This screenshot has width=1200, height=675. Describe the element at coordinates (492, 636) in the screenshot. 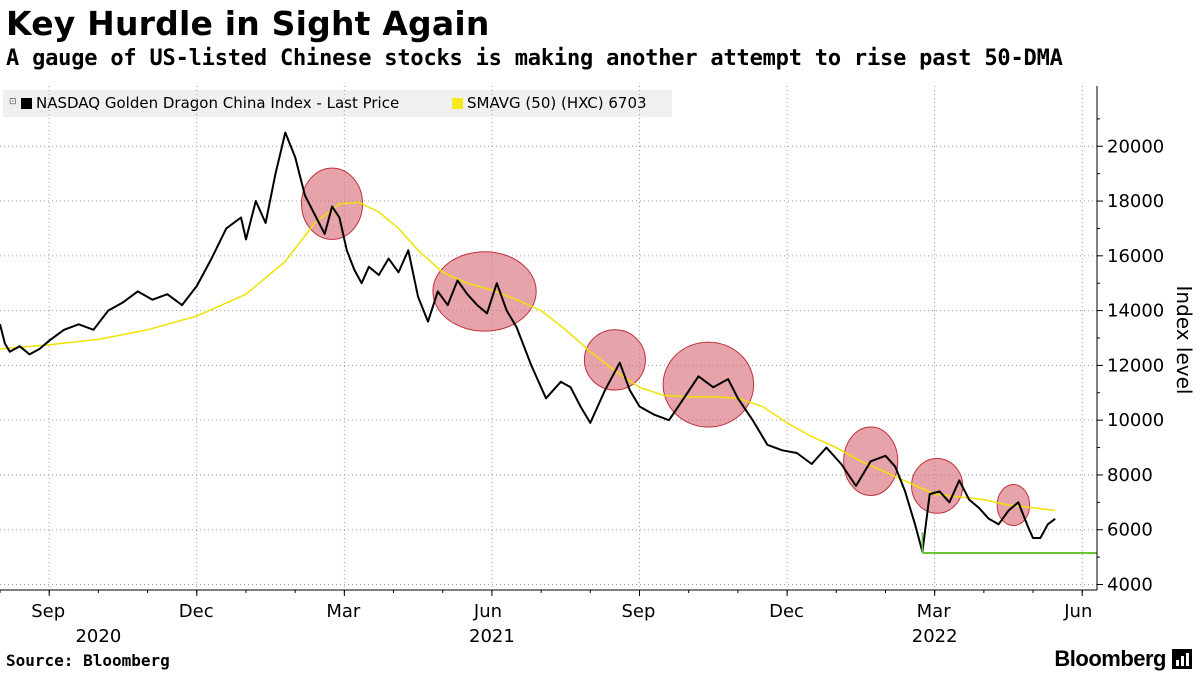

I see `x-year-label: 2021` at that location.